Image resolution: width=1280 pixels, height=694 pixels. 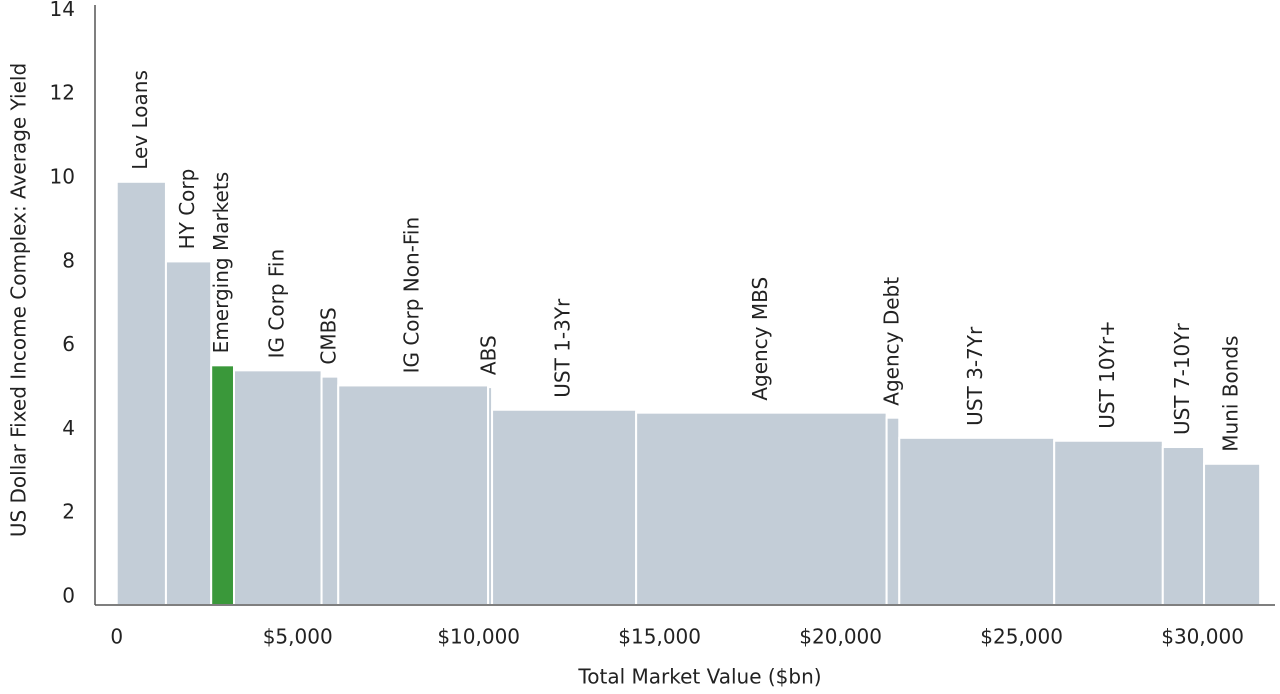 I want to click on x-tick-label: $10,000, so click(x=478, y=637).